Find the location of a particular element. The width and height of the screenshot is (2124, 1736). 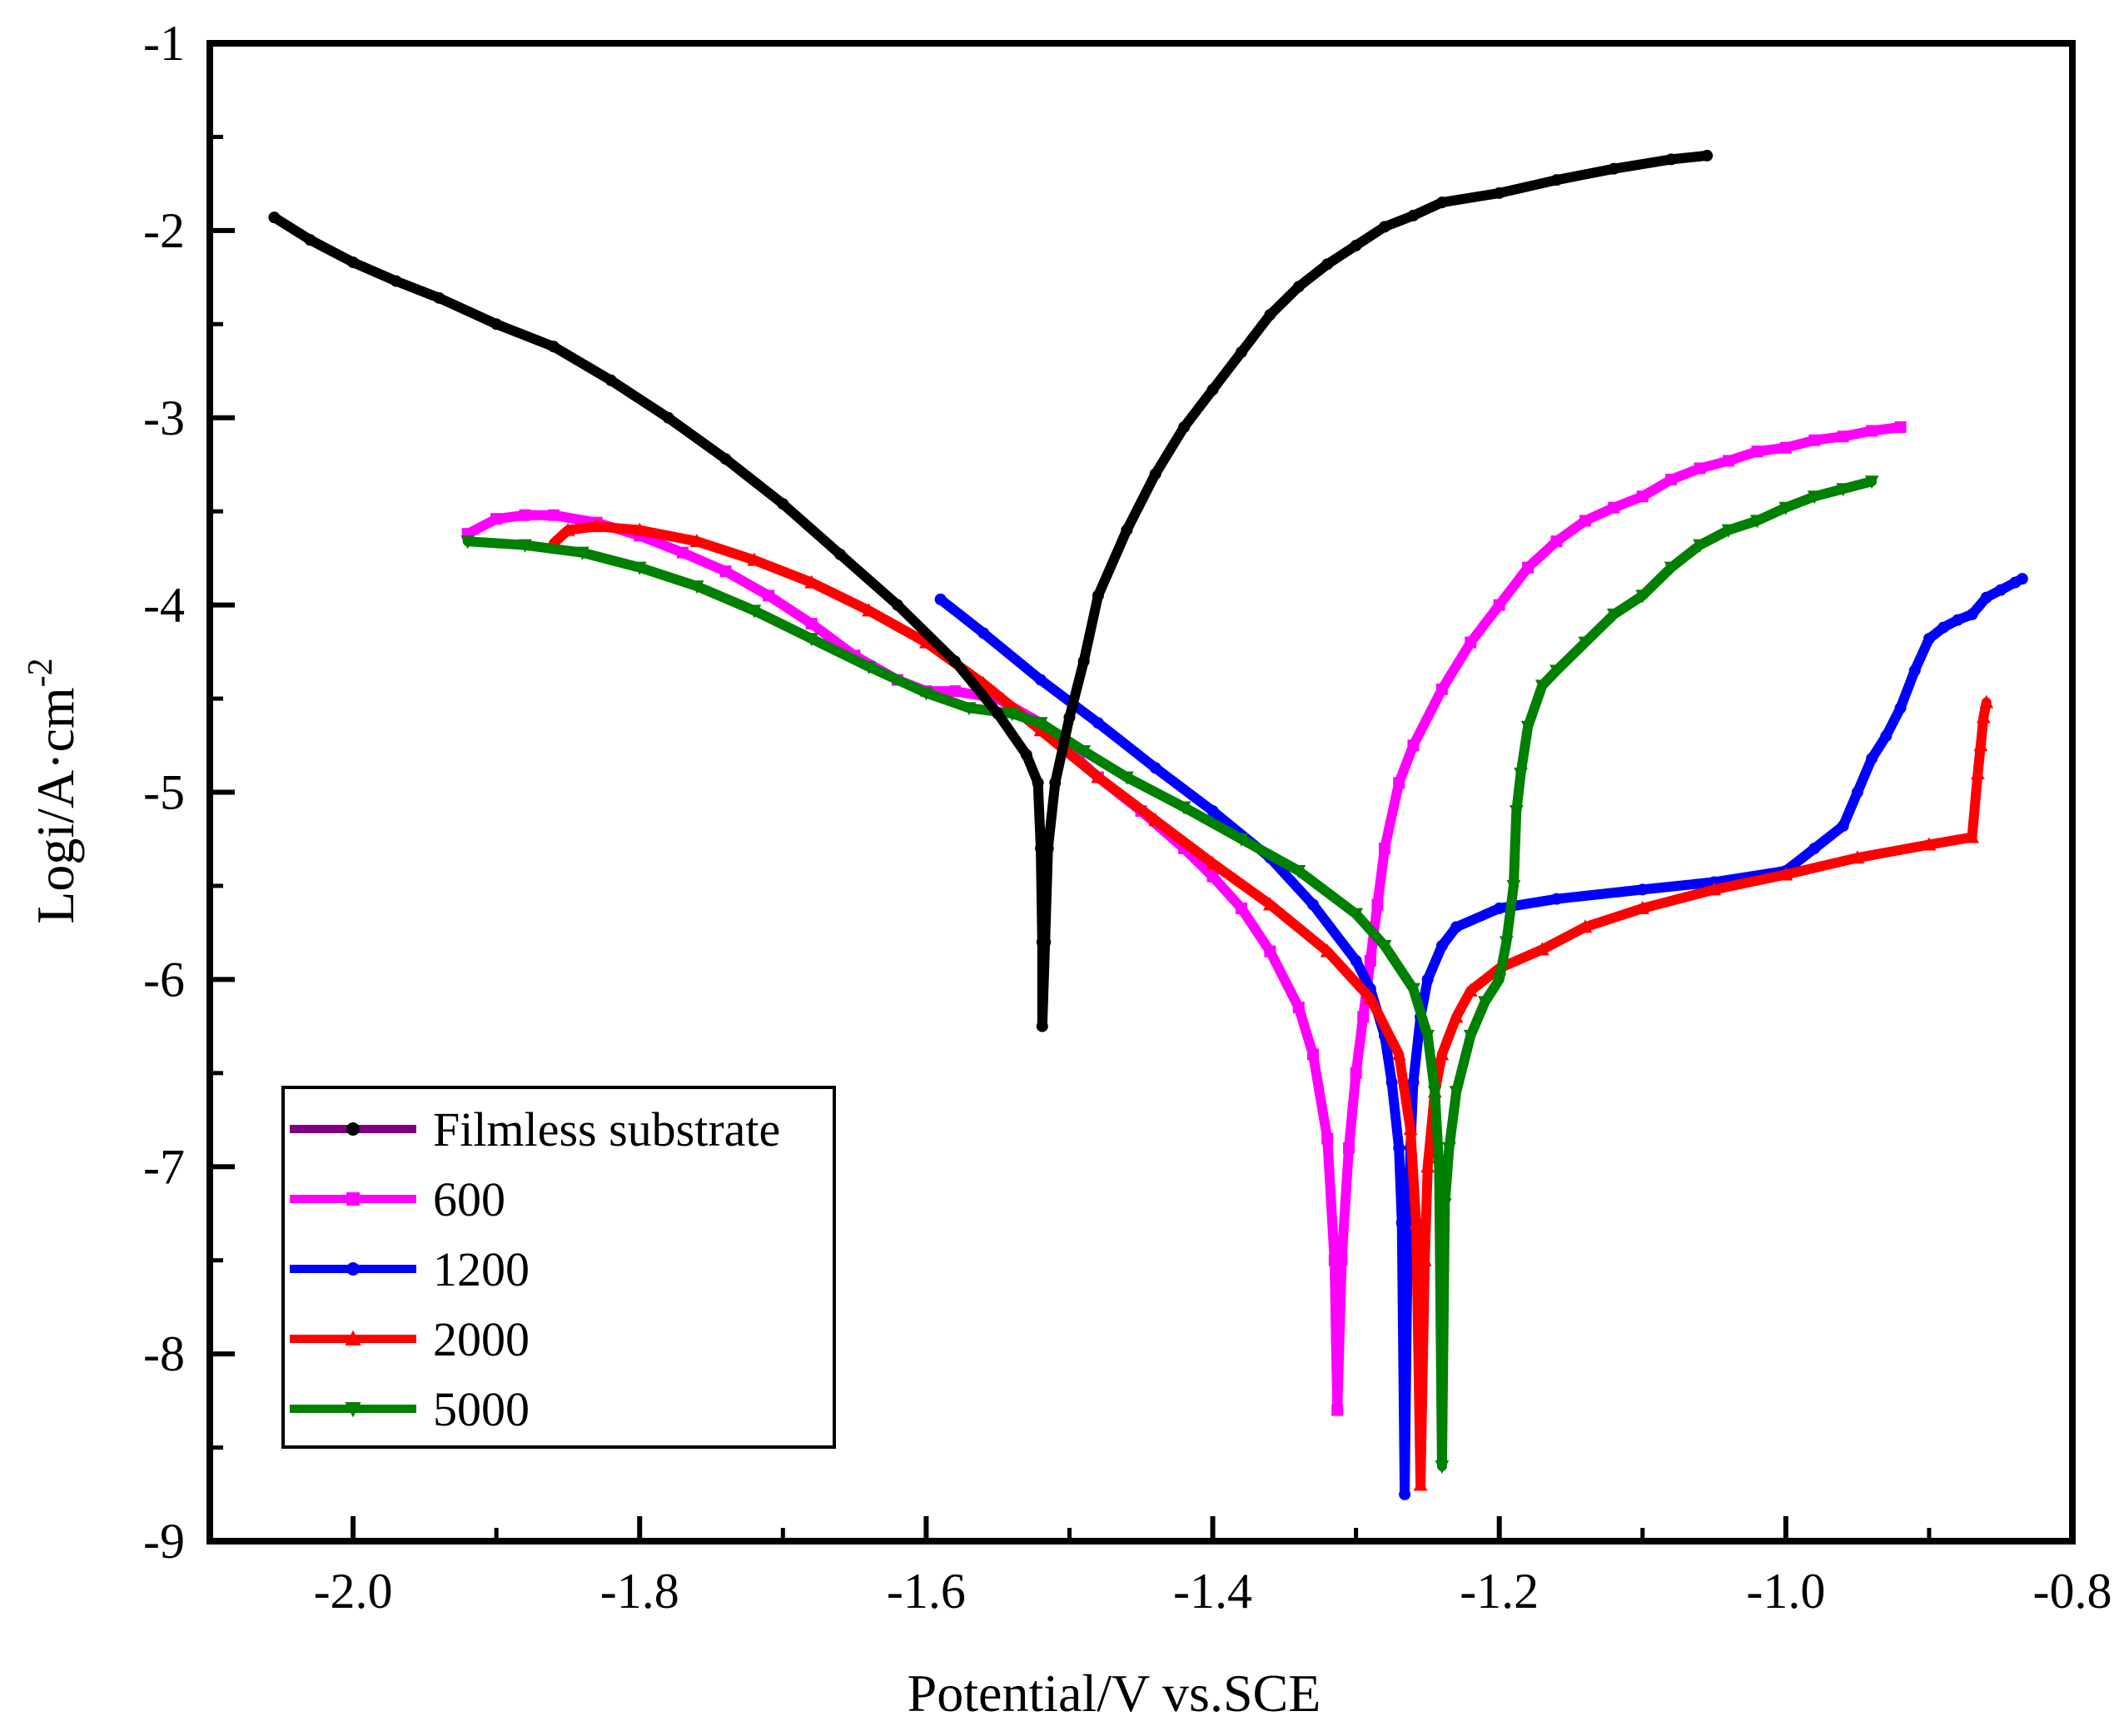

legend-label: 1200 is located at coordinates (481, 1269).